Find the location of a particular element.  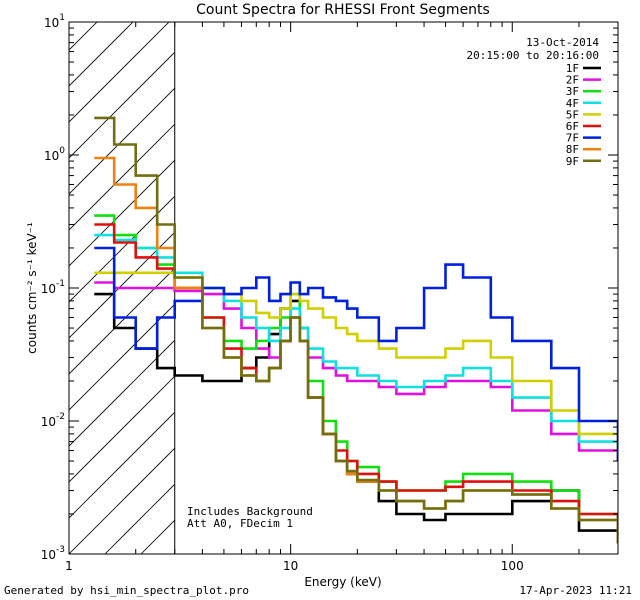

annotation-background: Includes Background is located at coordinates (250, 511).